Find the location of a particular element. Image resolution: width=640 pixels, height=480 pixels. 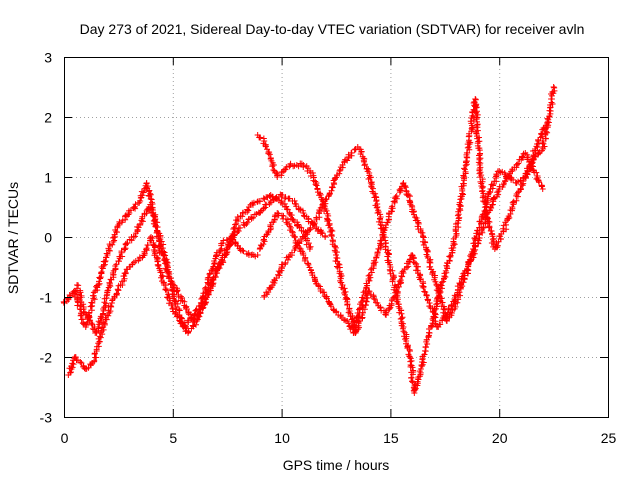

y-tick-labels: -3 -2 -1 0 1 2 3 is located at coordinates (46, 238).